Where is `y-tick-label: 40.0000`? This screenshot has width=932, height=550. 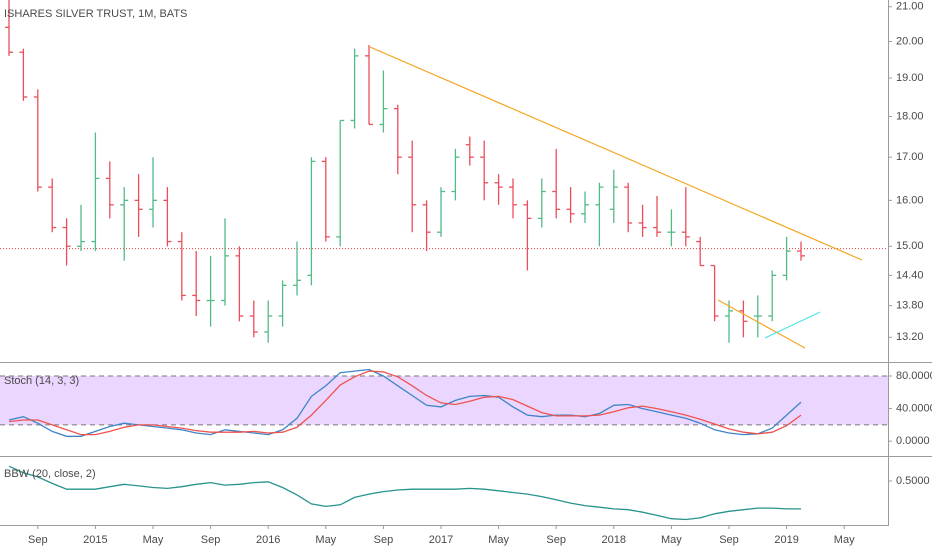
y-tick-label: 40.0000 is located at coordinates (914, 408).